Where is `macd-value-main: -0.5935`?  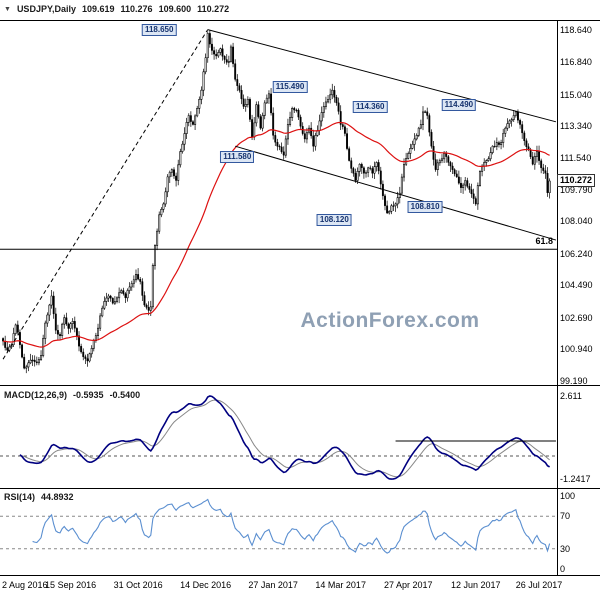 macd-value-main: -0.5935 is located at coordinates (88, 395).